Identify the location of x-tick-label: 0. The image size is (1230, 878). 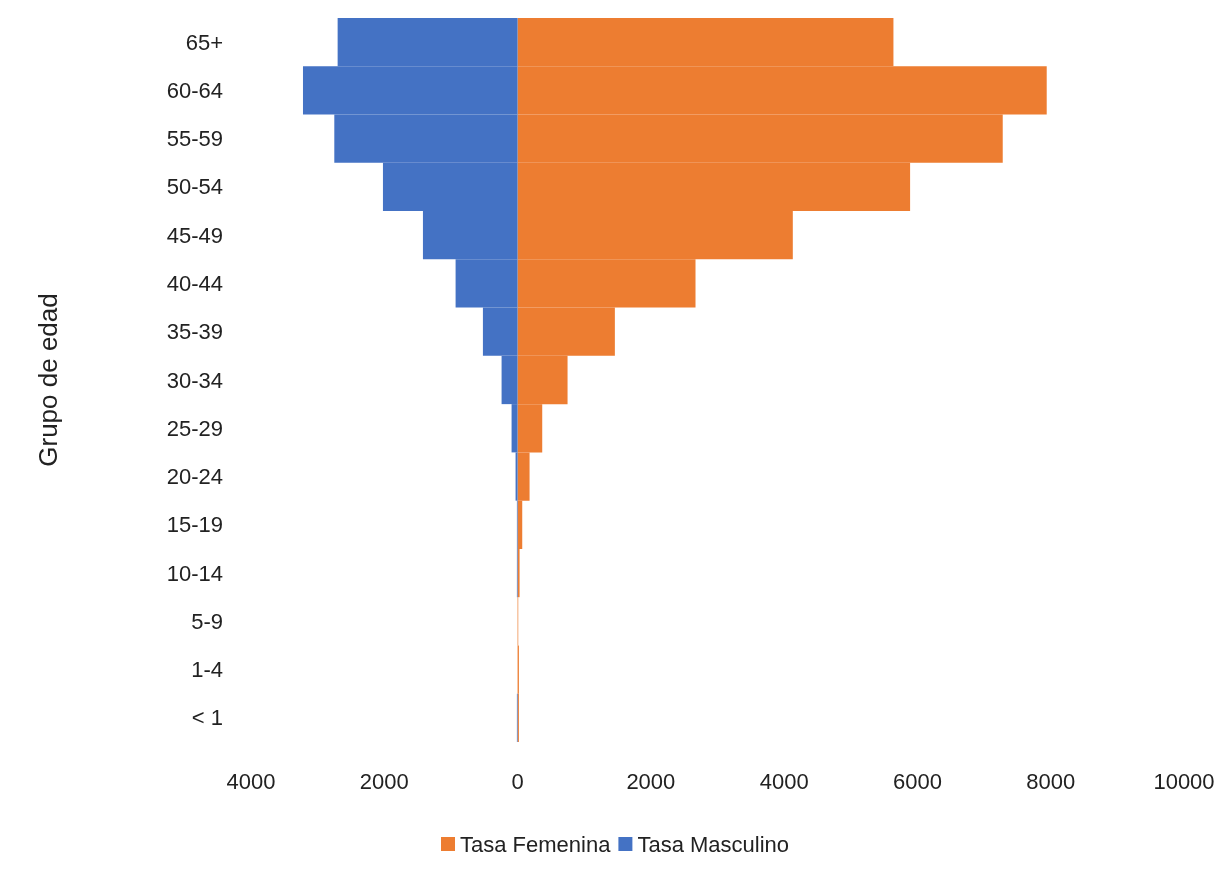
(517, 781).